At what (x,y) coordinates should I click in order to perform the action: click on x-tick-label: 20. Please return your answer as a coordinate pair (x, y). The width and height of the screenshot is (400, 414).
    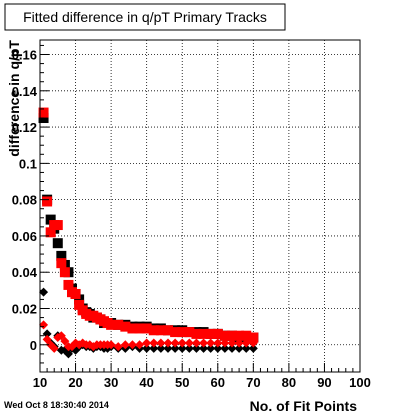
    Looking at the image, I should click on (75, 382).